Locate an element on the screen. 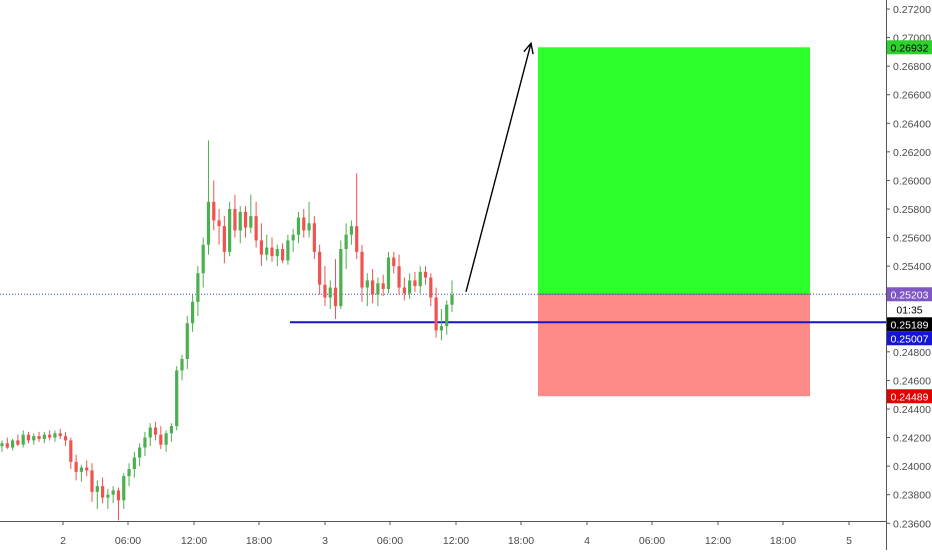 This screenshot has width=932, height=555. arrow-shaft is located at coordinates (498, 168).